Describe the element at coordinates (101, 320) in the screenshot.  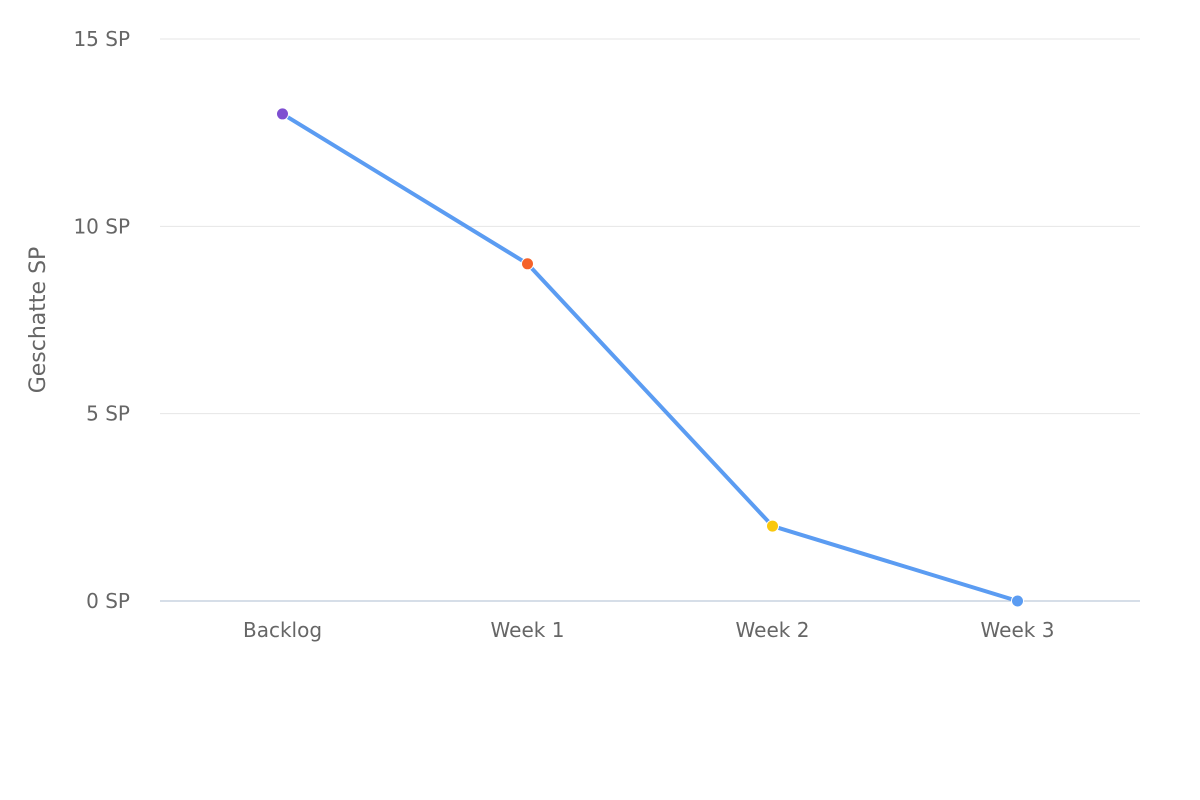
I see `y-axis-ticks: 0 SP 5 SP 10 SP 15 SP` at that location.